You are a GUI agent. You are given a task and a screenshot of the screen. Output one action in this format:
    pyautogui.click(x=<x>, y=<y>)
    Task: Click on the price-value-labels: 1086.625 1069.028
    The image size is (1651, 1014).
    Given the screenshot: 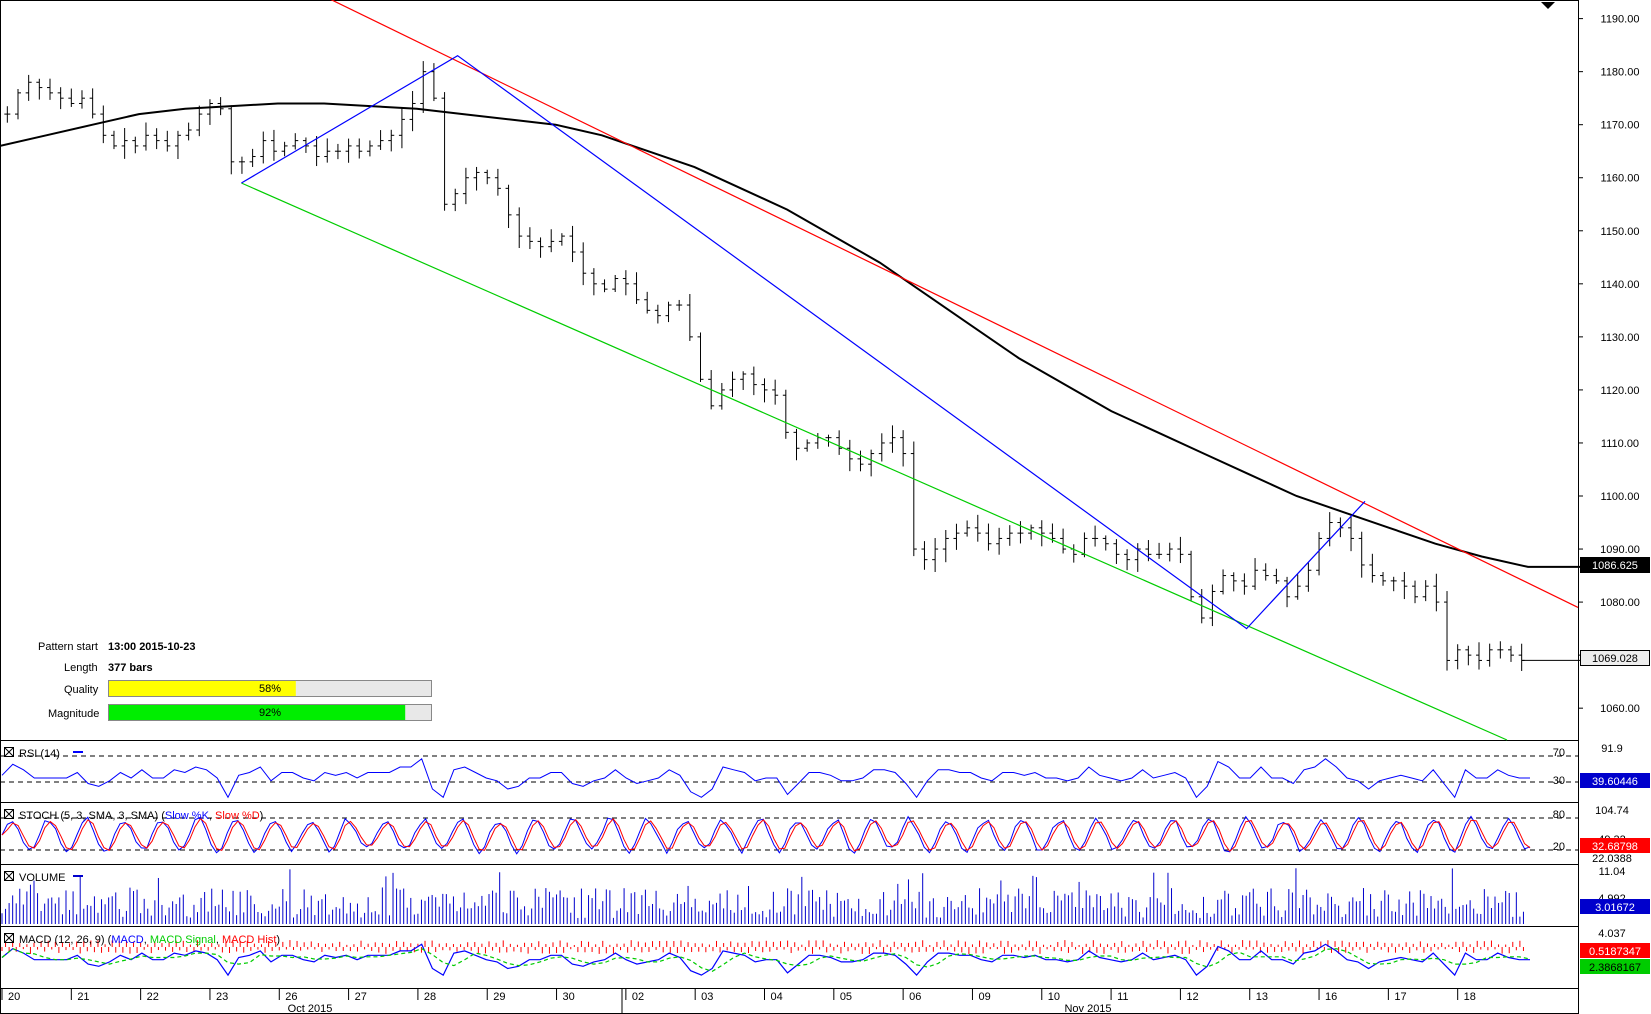 What is the action you would take?
    pyautogui.click(x=1615, y=611)
    